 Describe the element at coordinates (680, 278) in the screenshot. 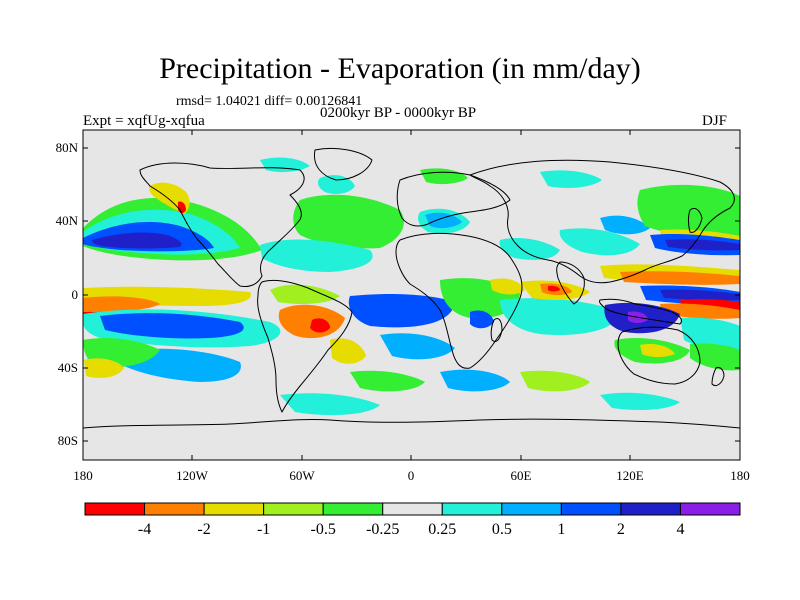

I see `field-wpacific-orange` at that location.